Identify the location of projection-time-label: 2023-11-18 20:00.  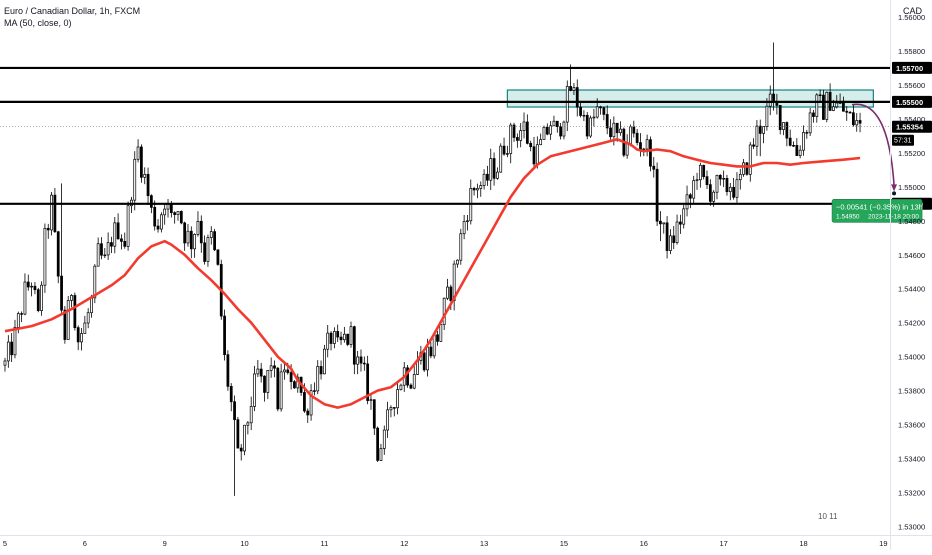
(893, 216).